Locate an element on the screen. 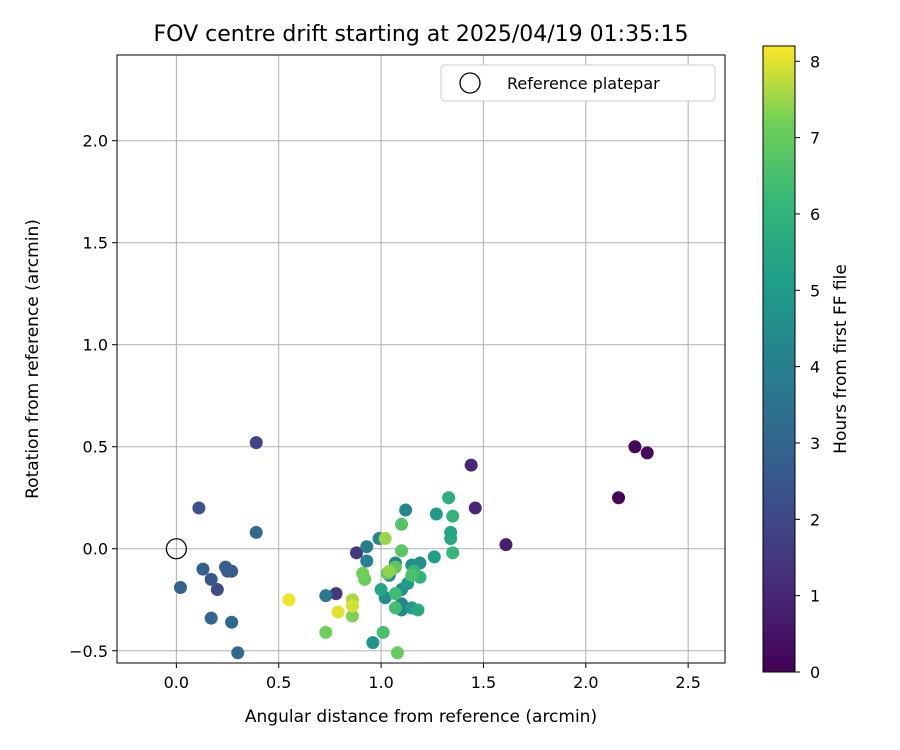  legend-label-reference: Reference platepar is located at coordinates (583, 83).